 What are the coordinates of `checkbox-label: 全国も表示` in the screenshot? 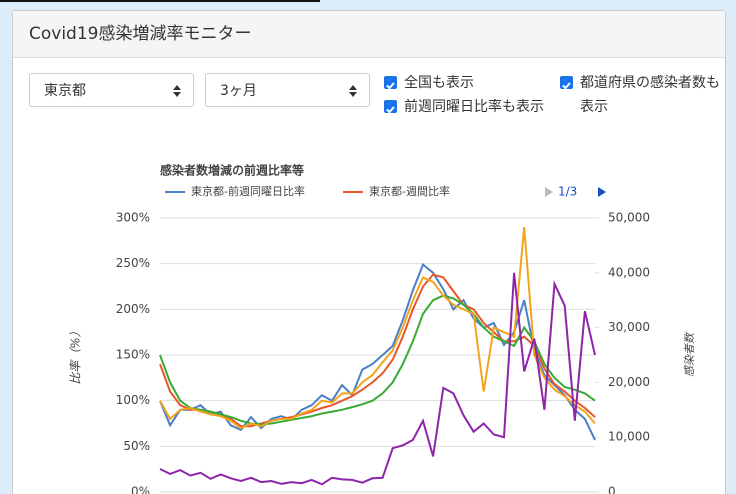 It's located at (439, 83).